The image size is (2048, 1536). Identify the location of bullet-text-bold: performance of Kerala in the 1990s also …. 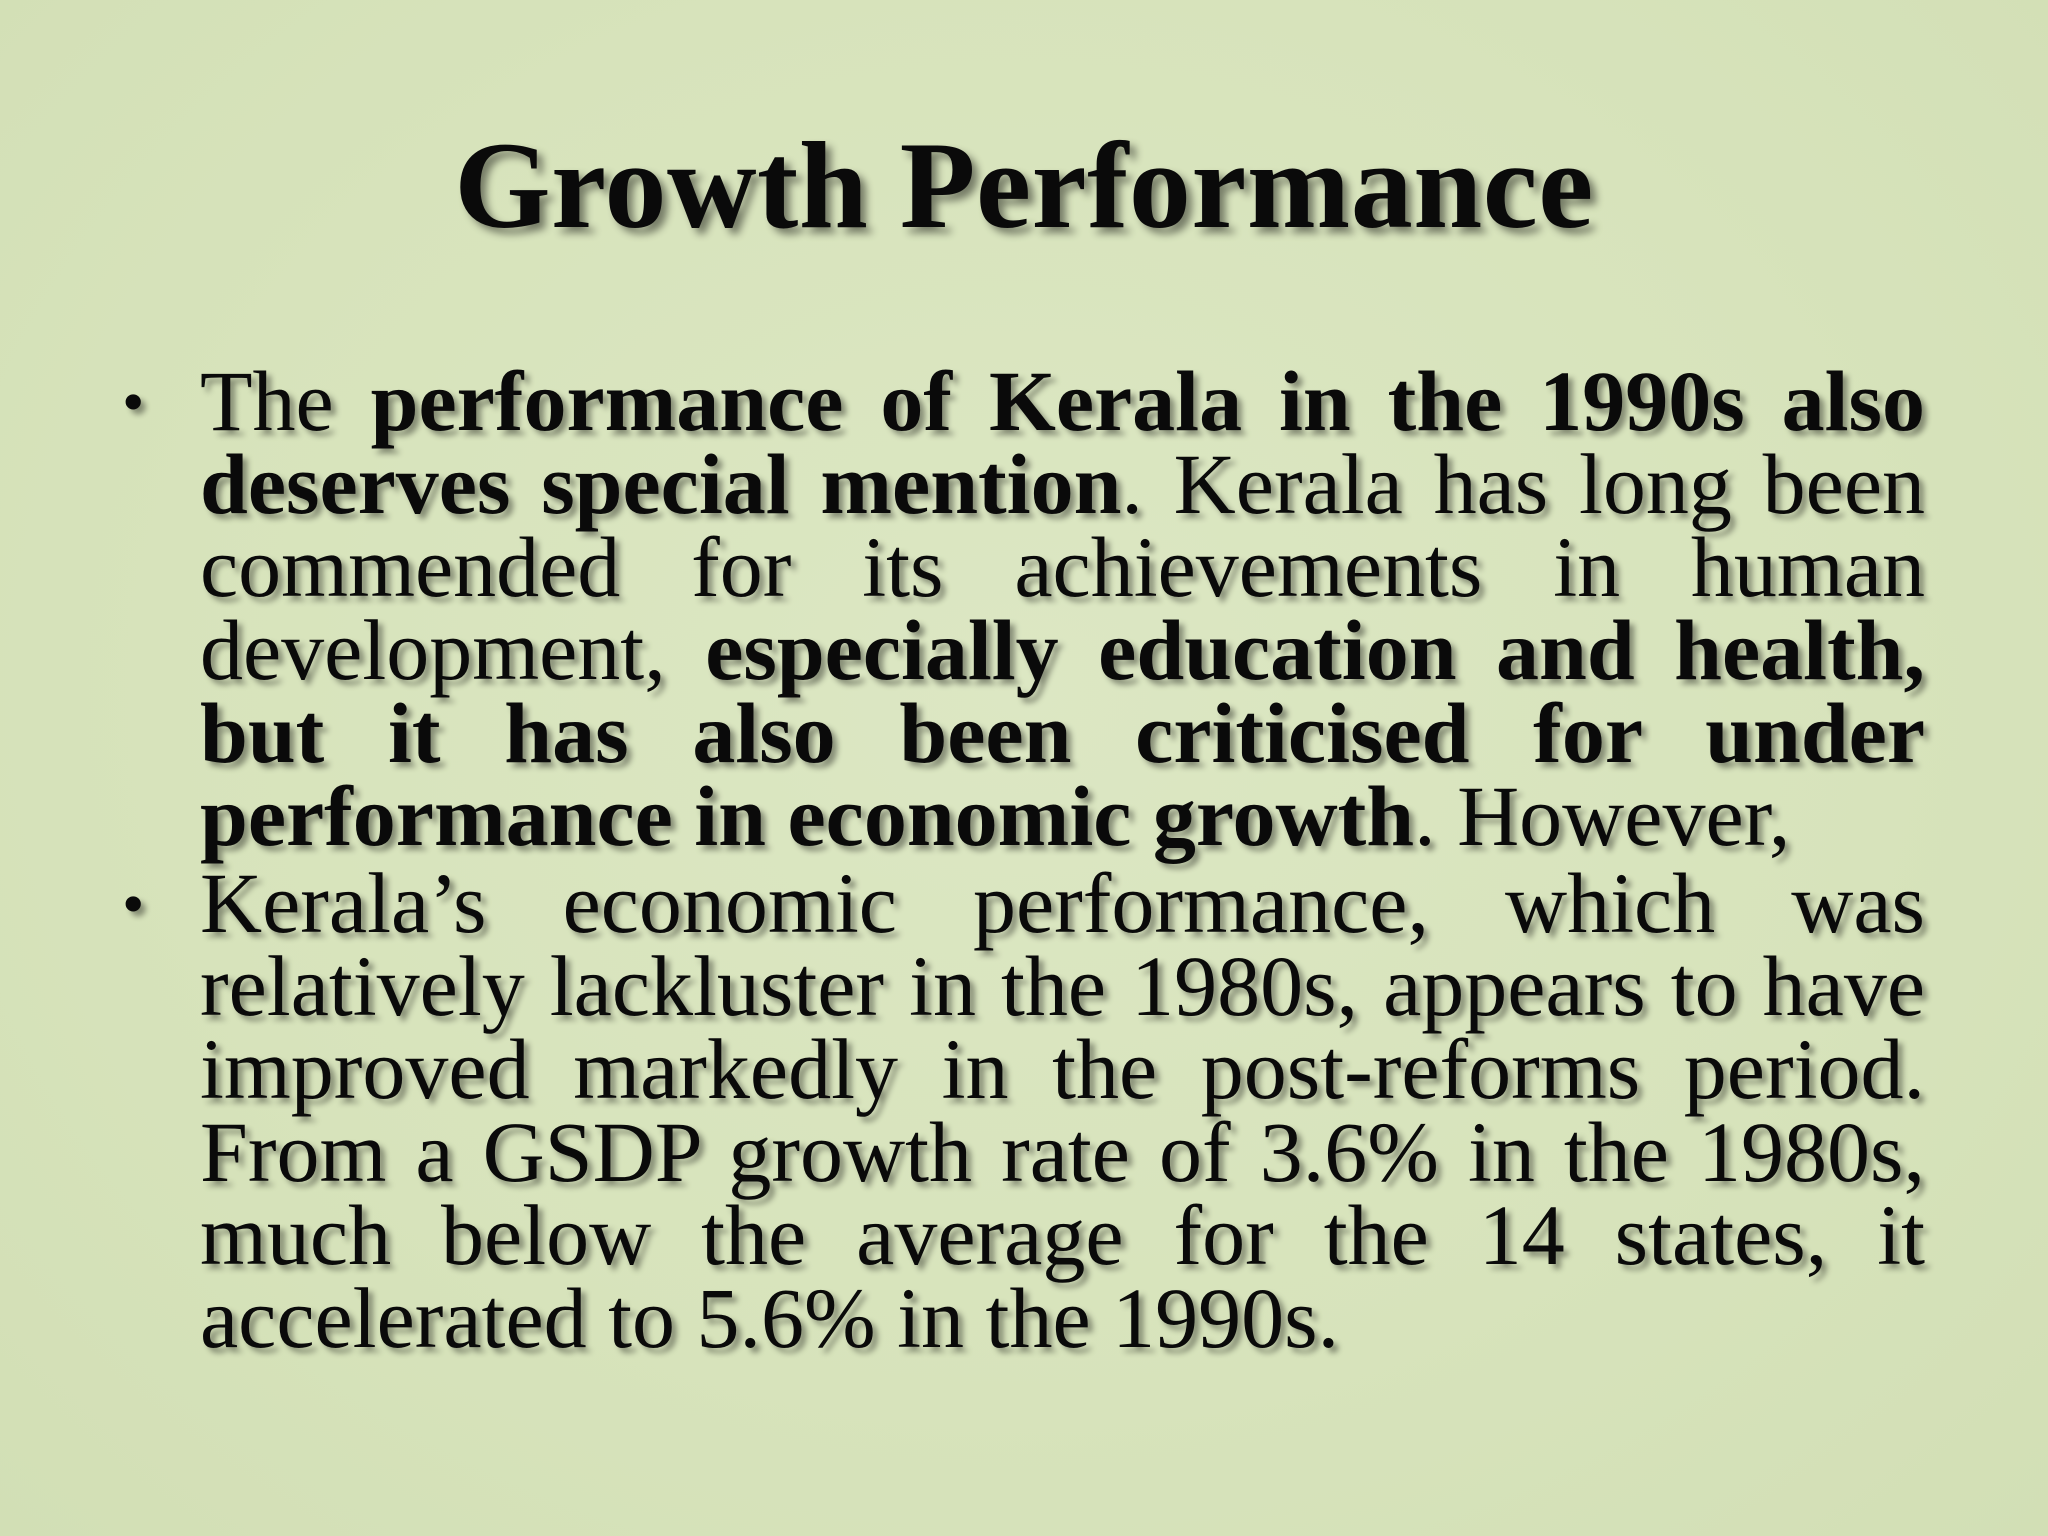
(1063, 442).